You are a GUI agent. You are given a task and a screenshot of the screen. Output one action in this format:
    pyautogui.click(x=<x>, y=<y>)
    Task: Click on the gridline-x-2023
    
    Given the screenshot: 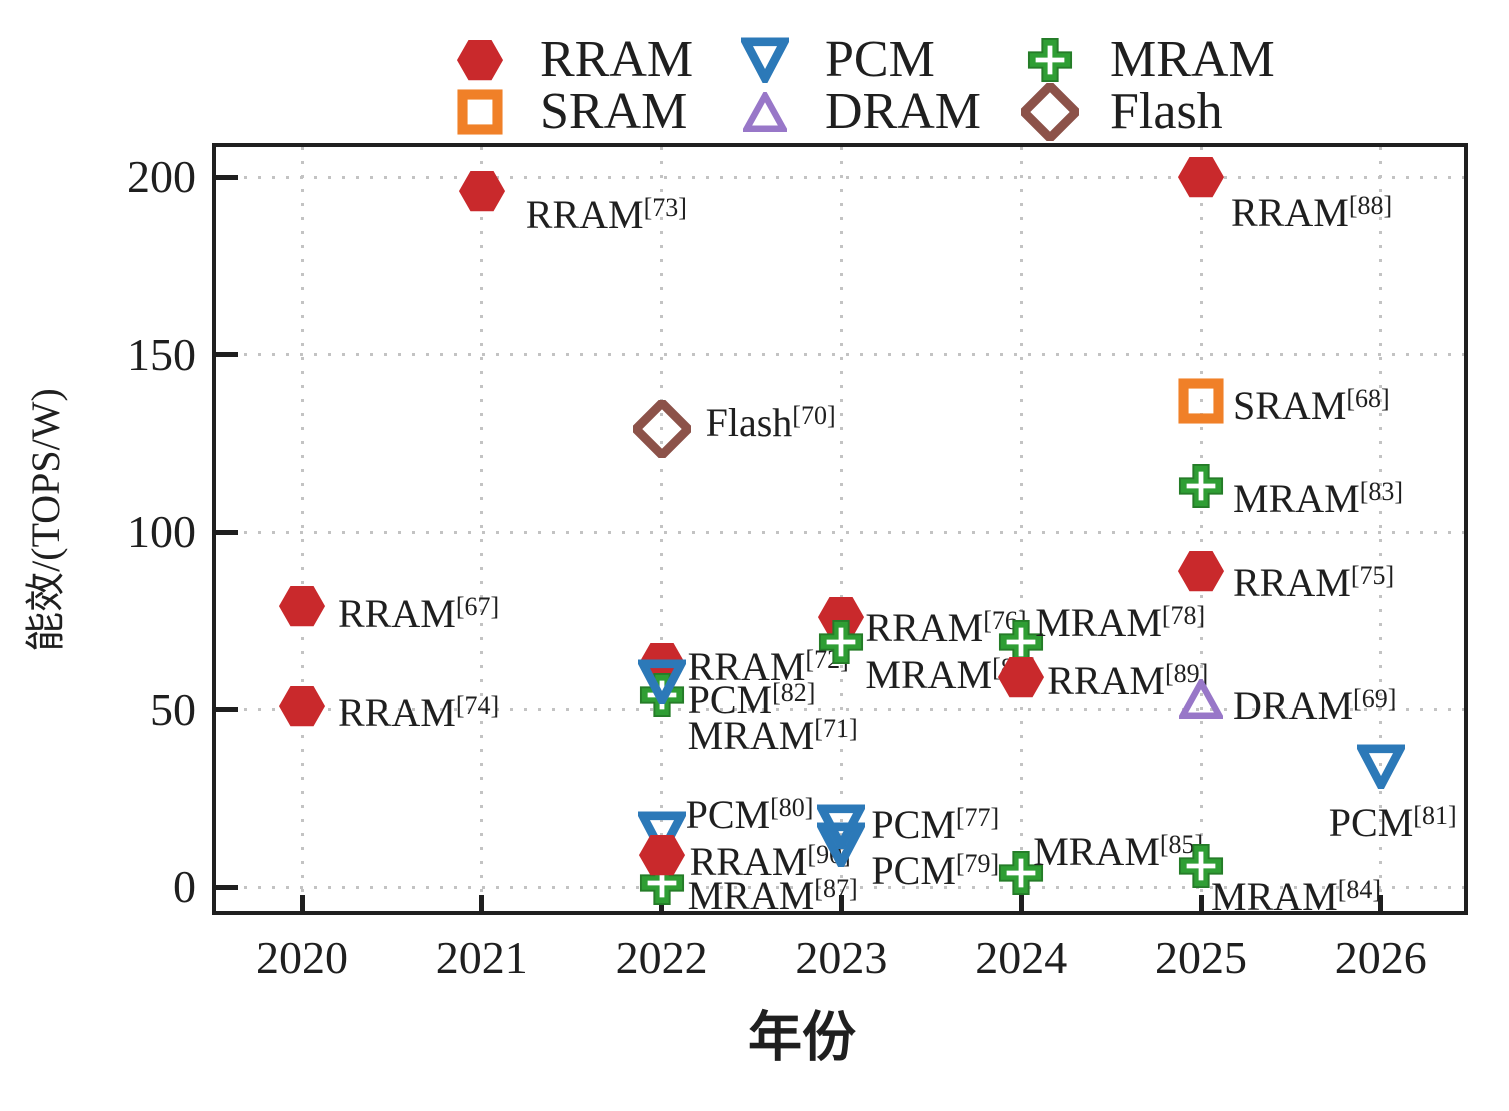 What is the action you would take?
    pyautogui.click(x=841, y=529)
    